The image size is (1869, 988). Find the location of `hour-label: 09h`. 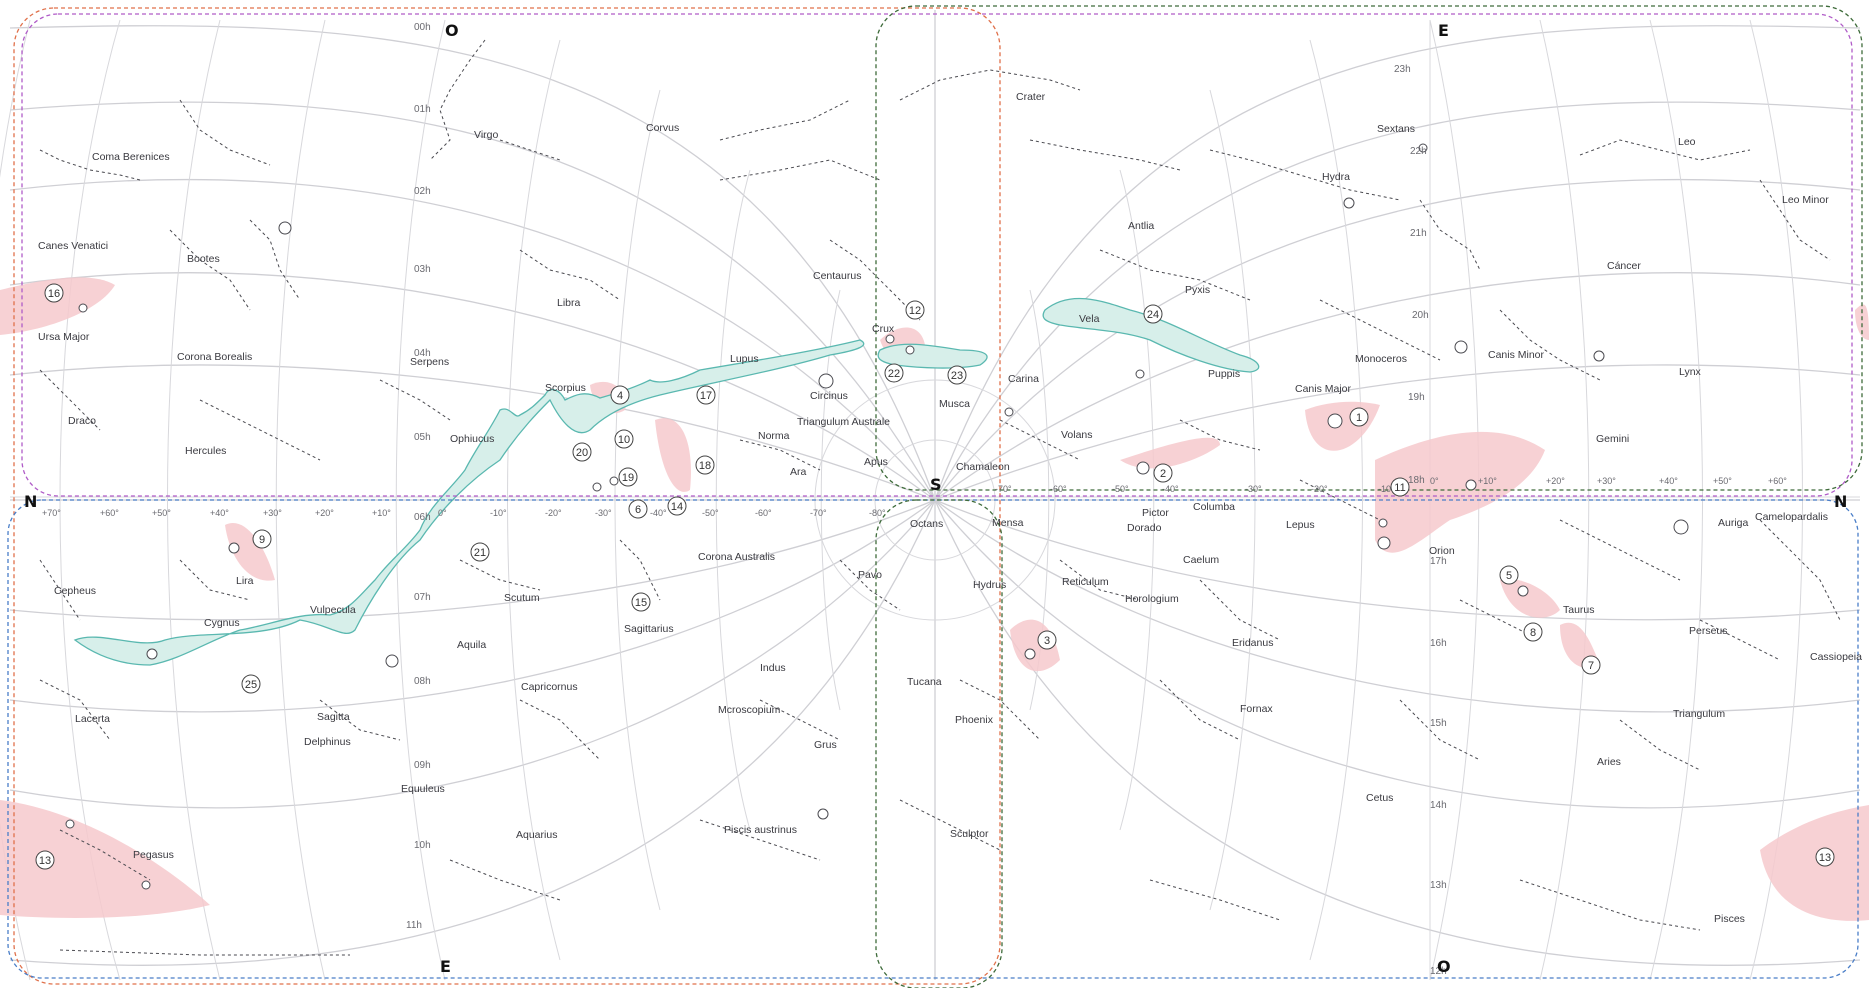

hour-label: 09h is located at coordinates (422, 765).